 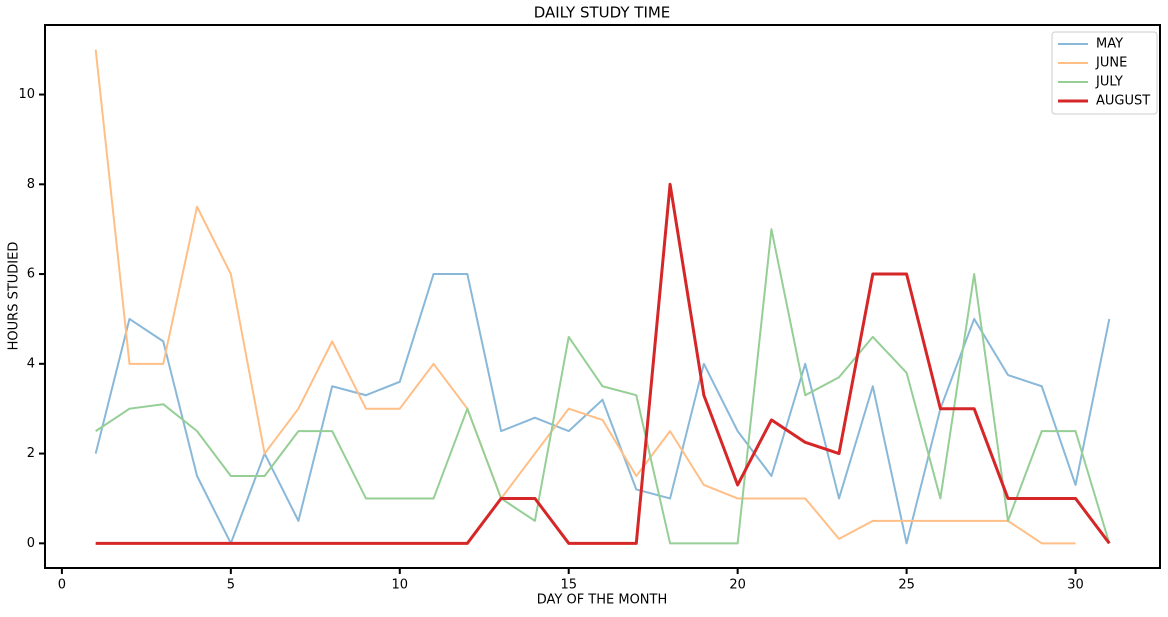 What do you see at coordinates (31, 274) in the screenshot?
I see `y-tick-label: 6` at bounding box center [31, 274].